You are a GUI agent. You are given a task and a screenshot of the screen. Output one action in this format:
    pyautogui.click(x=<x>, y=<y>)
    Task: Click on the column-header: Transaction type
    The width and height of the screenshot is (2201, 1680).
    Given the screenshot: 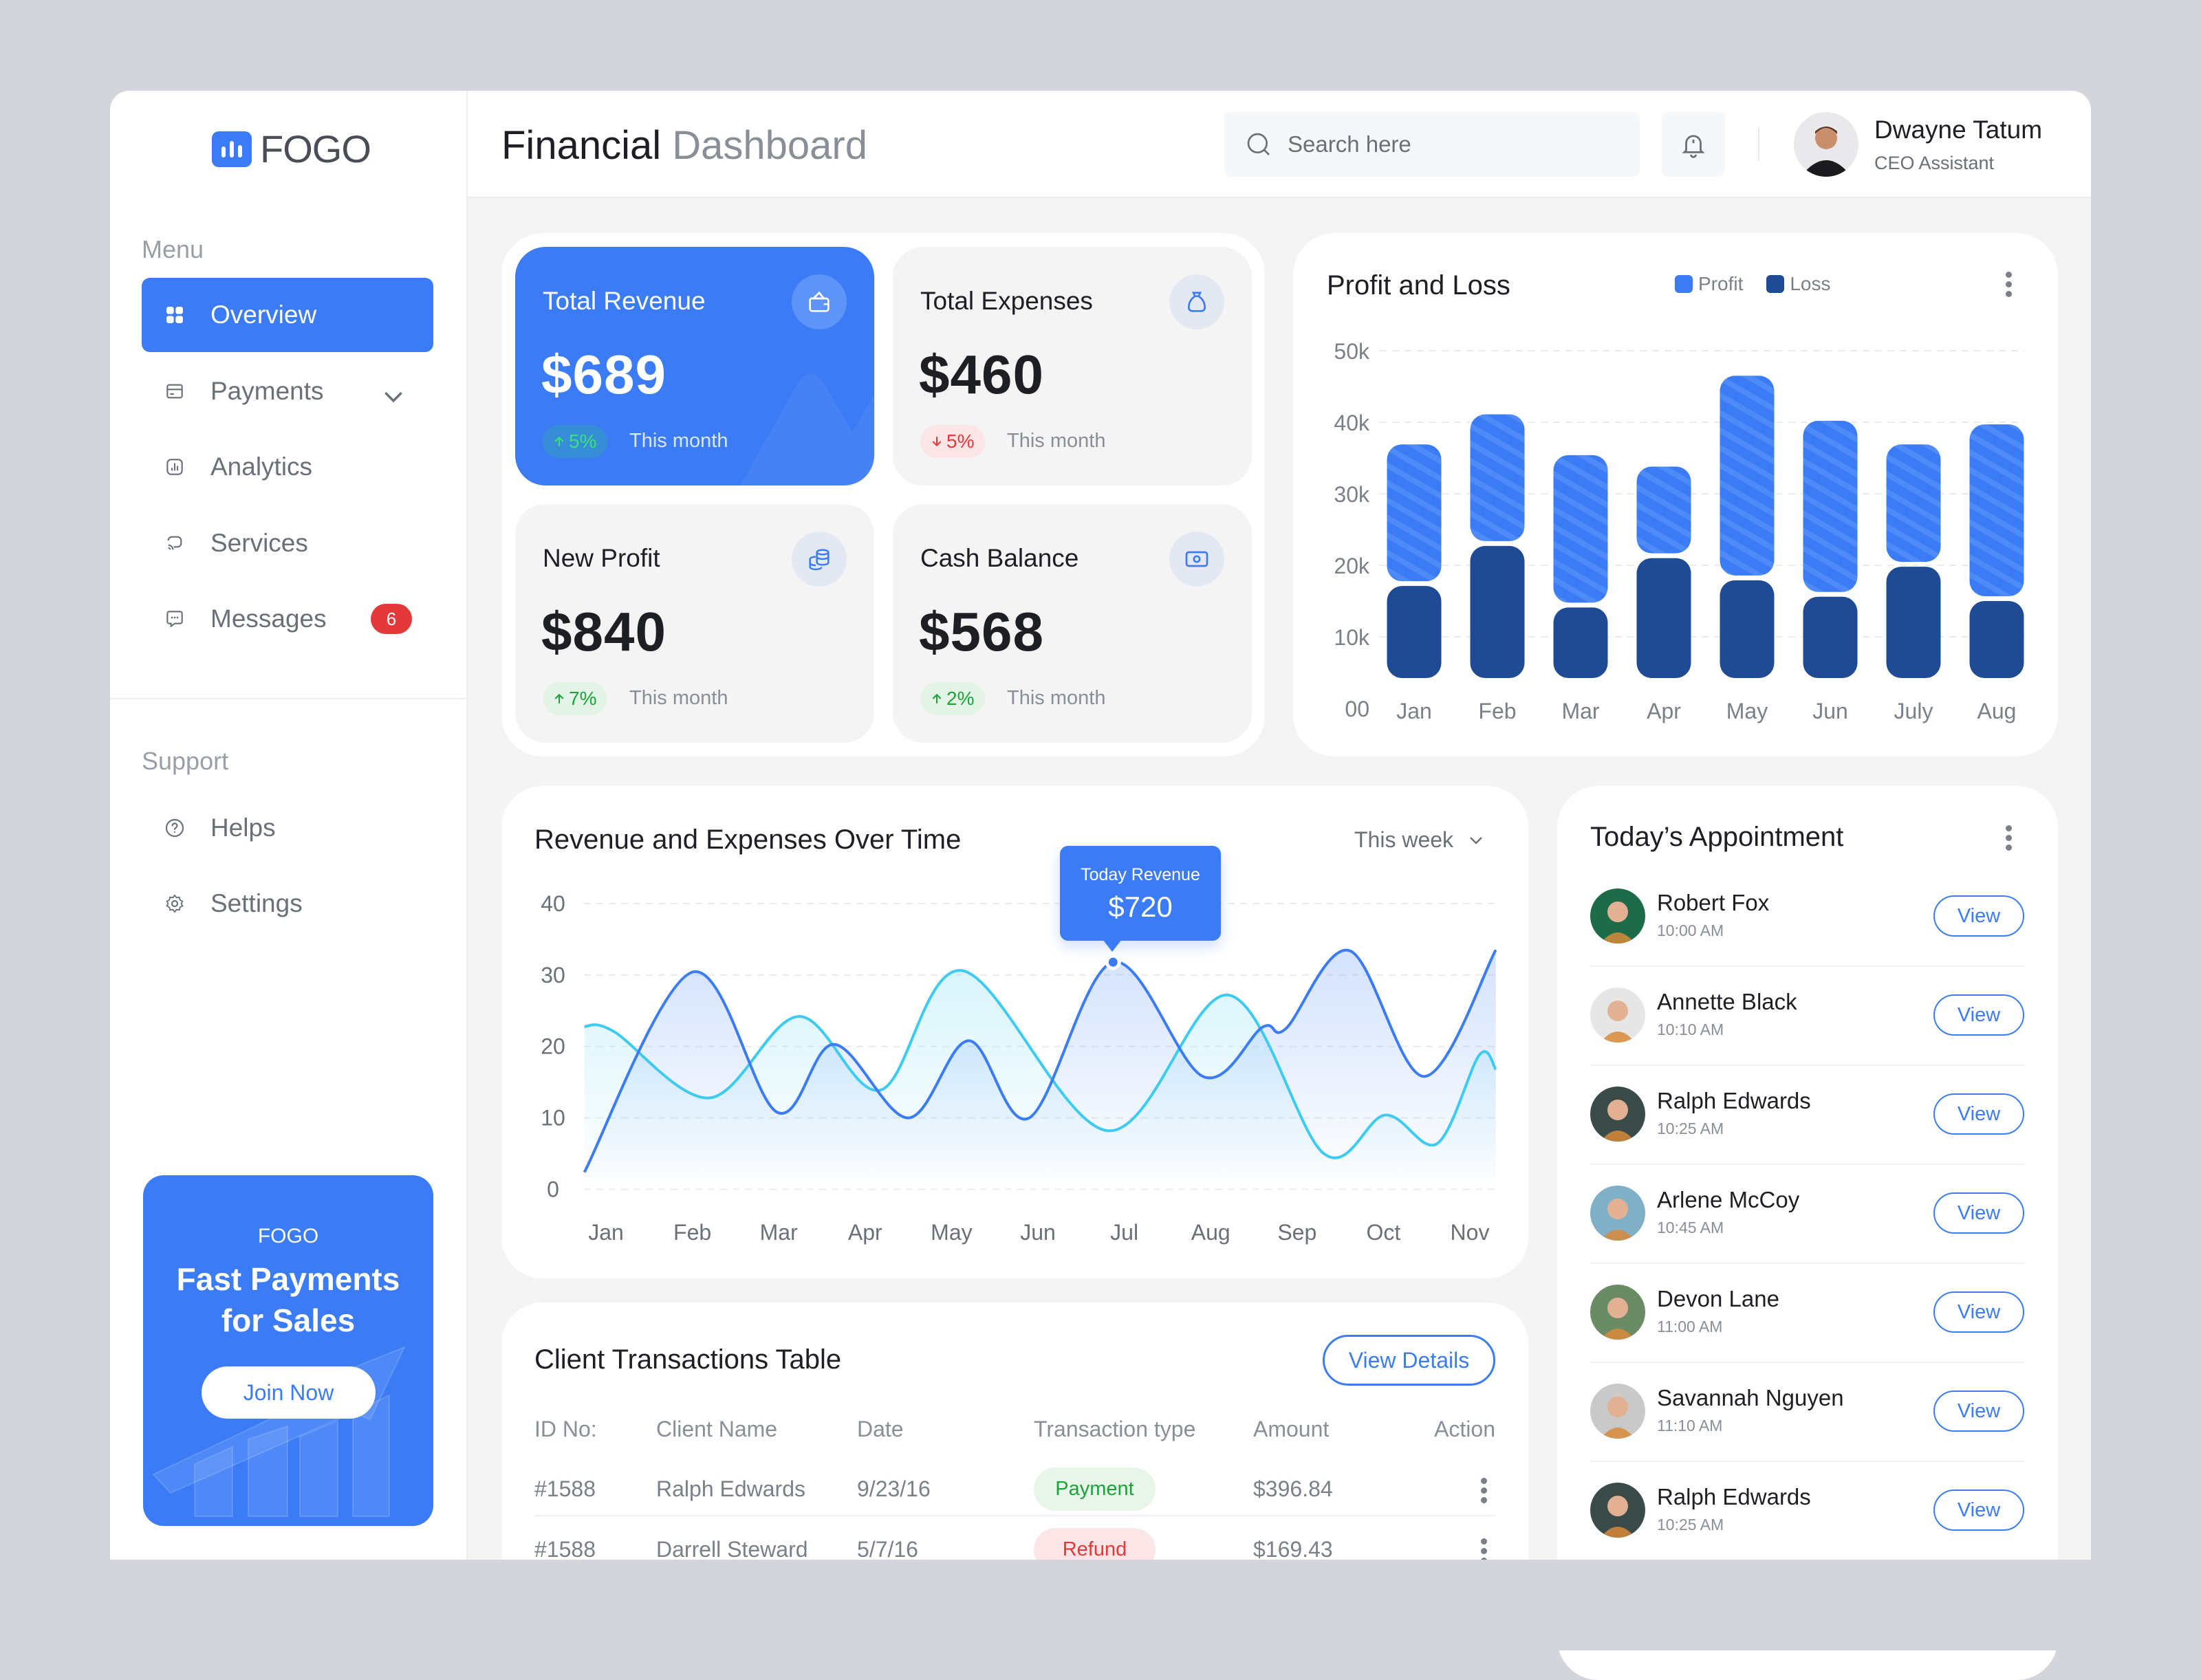 What is the action you would take?
    pyautogui.click(x=1115, y=1429)
    